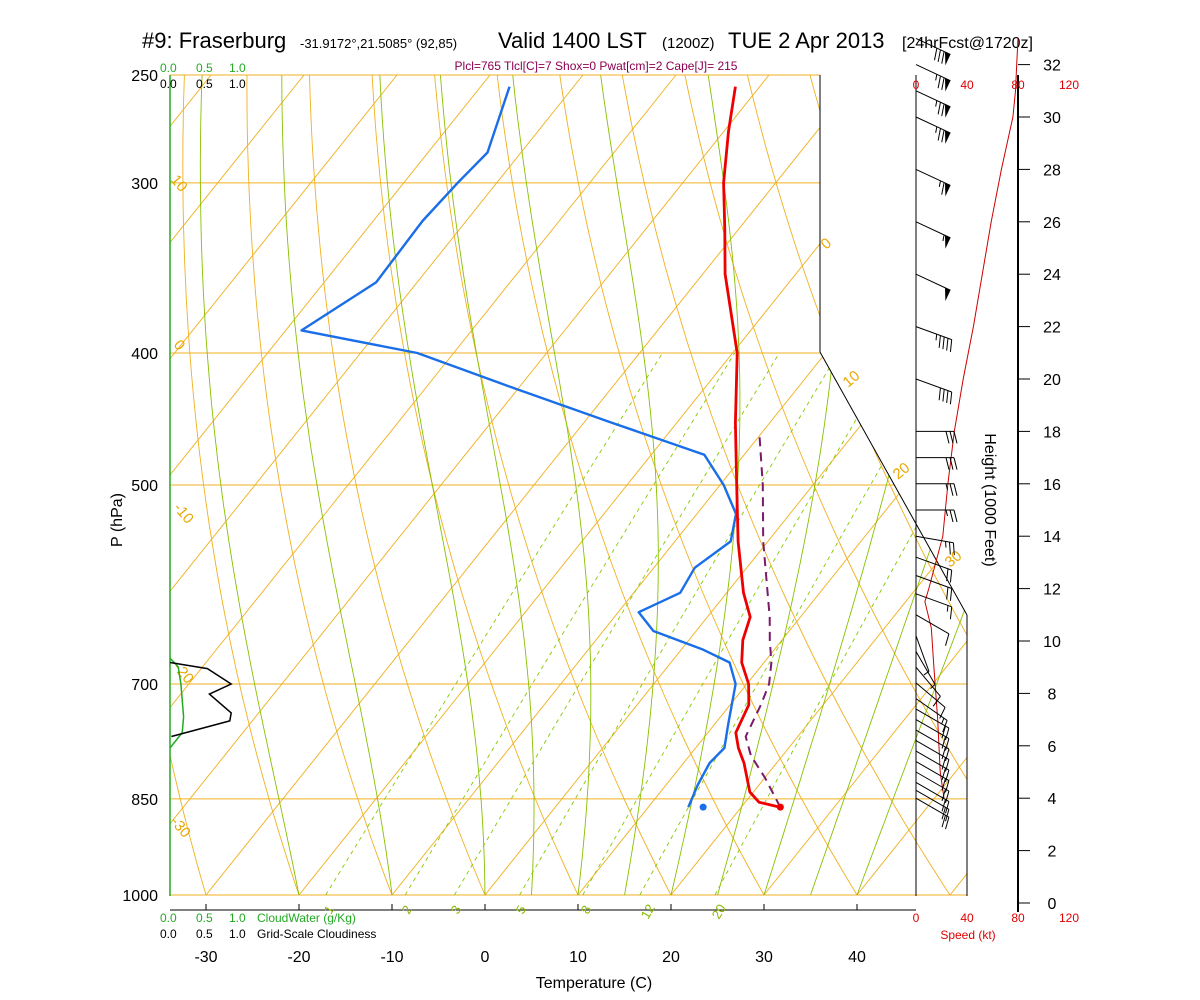 Image resolution: width=1200 pixels, height=1000 pixels. Describe the element at coordinates (205, 957) in the screenshot. I see `temperature-tick-label: -30` at that location.